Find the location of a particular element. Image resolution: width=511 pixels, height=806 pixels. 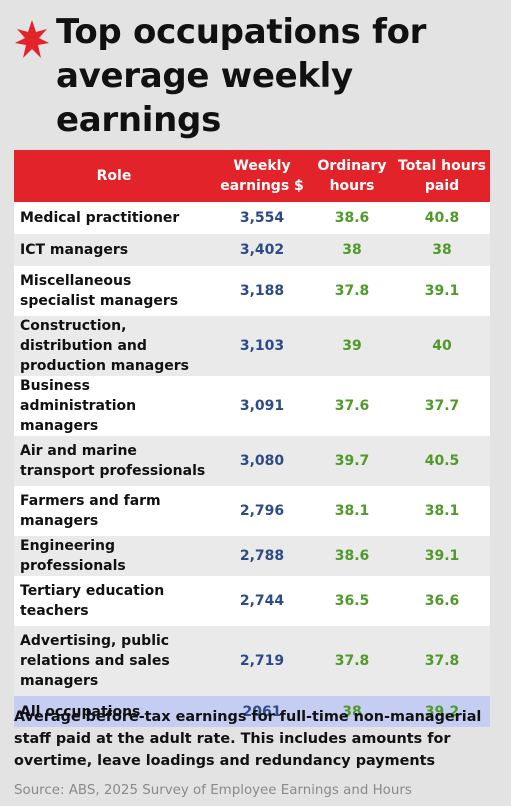

weekly-earnings-cell: 2061 is located at coordinates (262, 711).